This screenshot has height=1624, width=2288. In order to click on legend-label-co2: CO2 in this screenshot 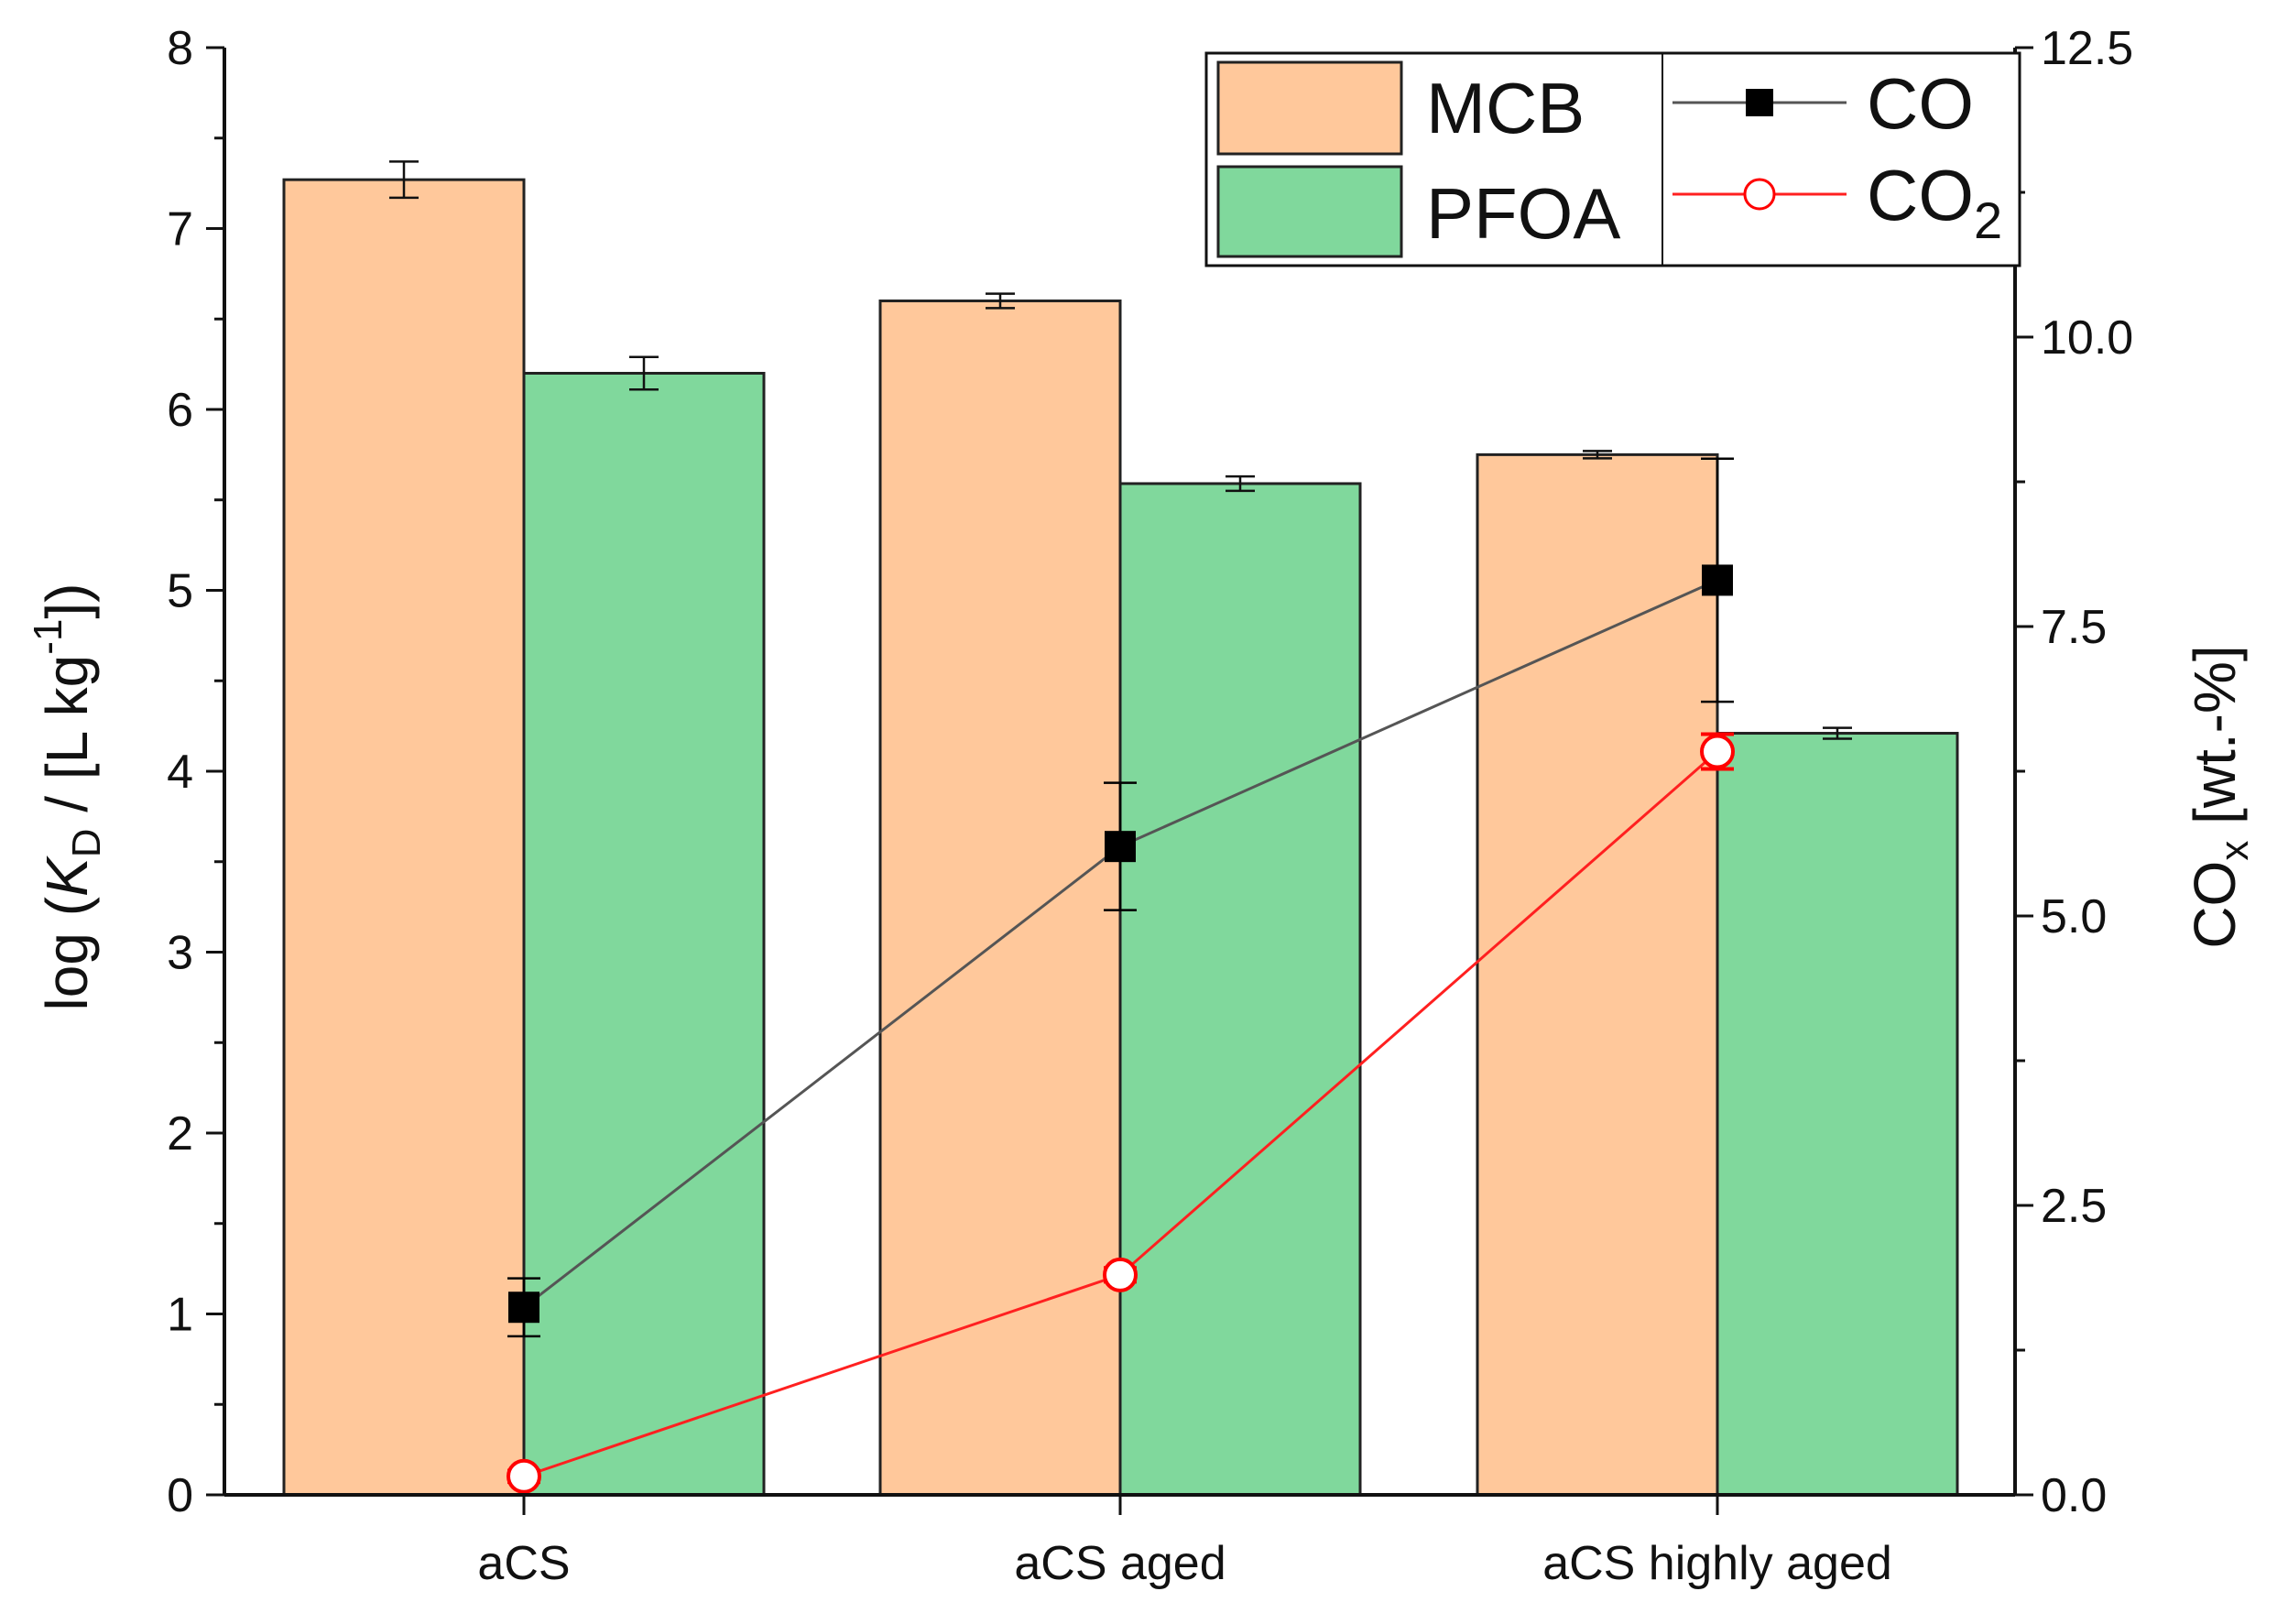, I will do `click(1934, 202)`.